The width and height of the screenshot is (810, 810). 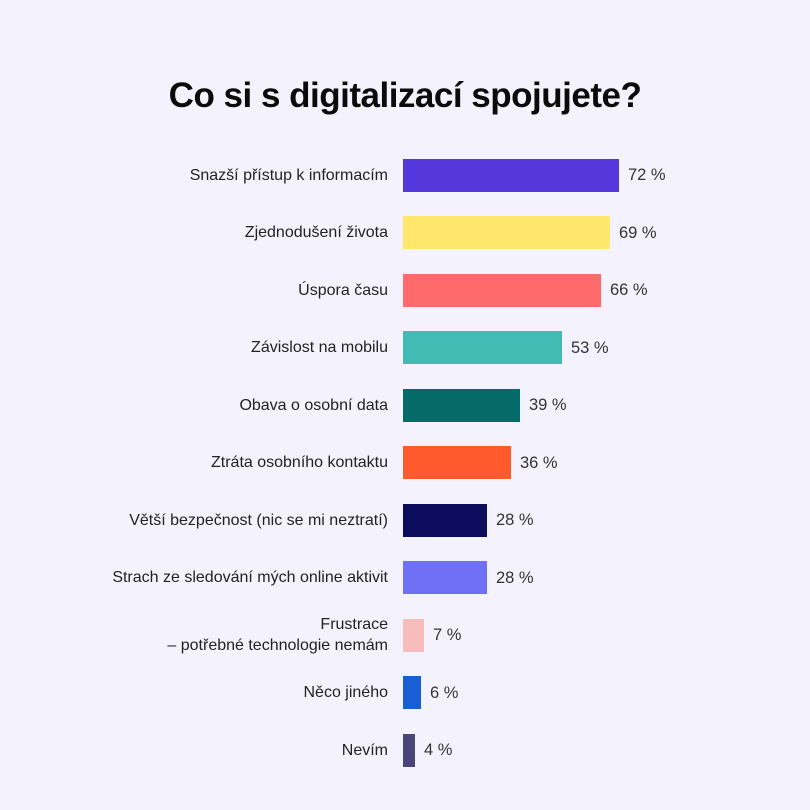 What do you see at coordinates (346, 692) in the screenshot?
I see `category-label: Něco jiného` at bounding box center [346, 692].